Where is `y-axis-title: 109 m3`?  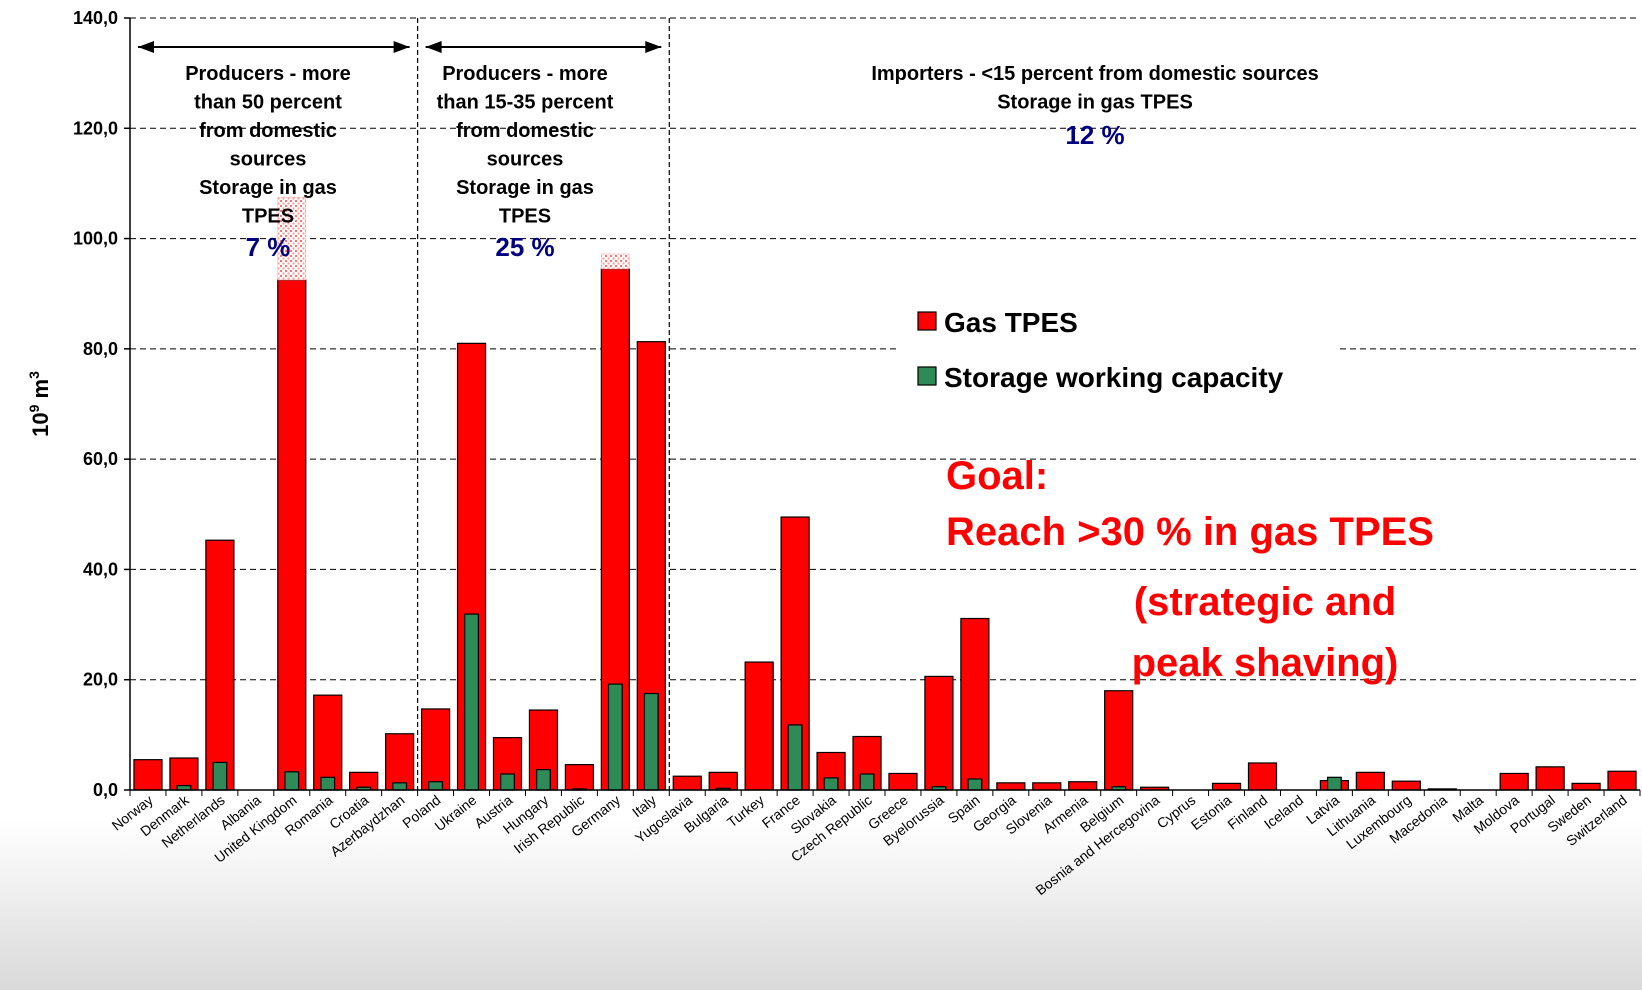 y-axis-title: 109 m3 is located at coordinates (39, 404).